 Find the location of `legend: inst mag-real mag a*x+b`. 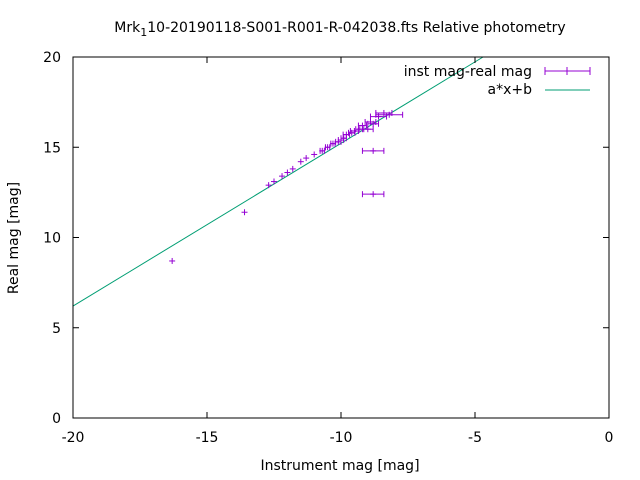

legend: inst mag-real mag a*x+b is located at coordinates (497, 81).